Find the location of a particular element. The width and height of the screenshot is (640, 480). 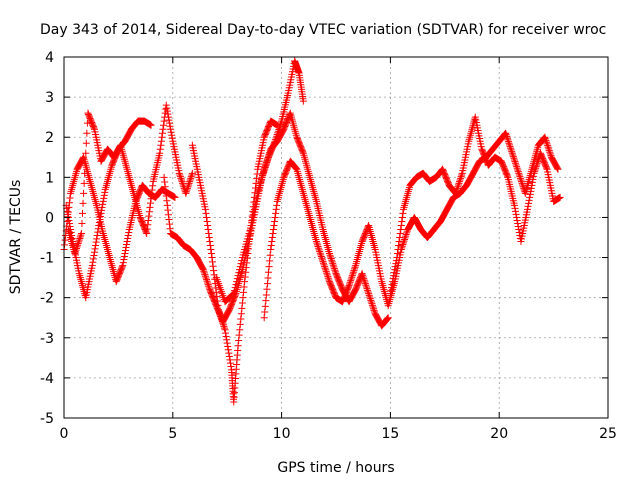

y-tick-label: -4 is located at coordinates (47, 379).